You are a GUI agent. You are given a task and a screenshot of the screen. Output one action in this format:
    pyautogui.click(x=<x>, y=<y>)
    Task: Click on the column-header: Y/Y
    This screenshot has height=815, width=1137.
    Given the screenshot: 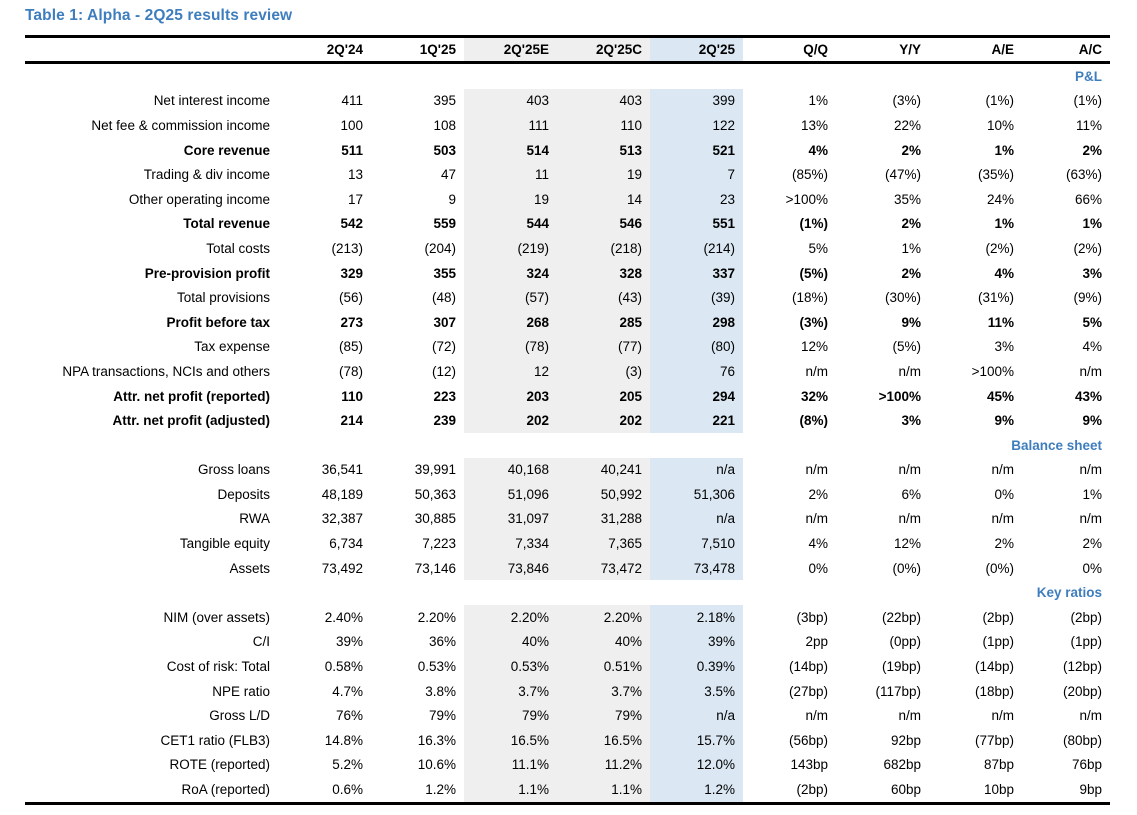 What is the action you would take?
    pyautogui.click(x=882, y=49)
    